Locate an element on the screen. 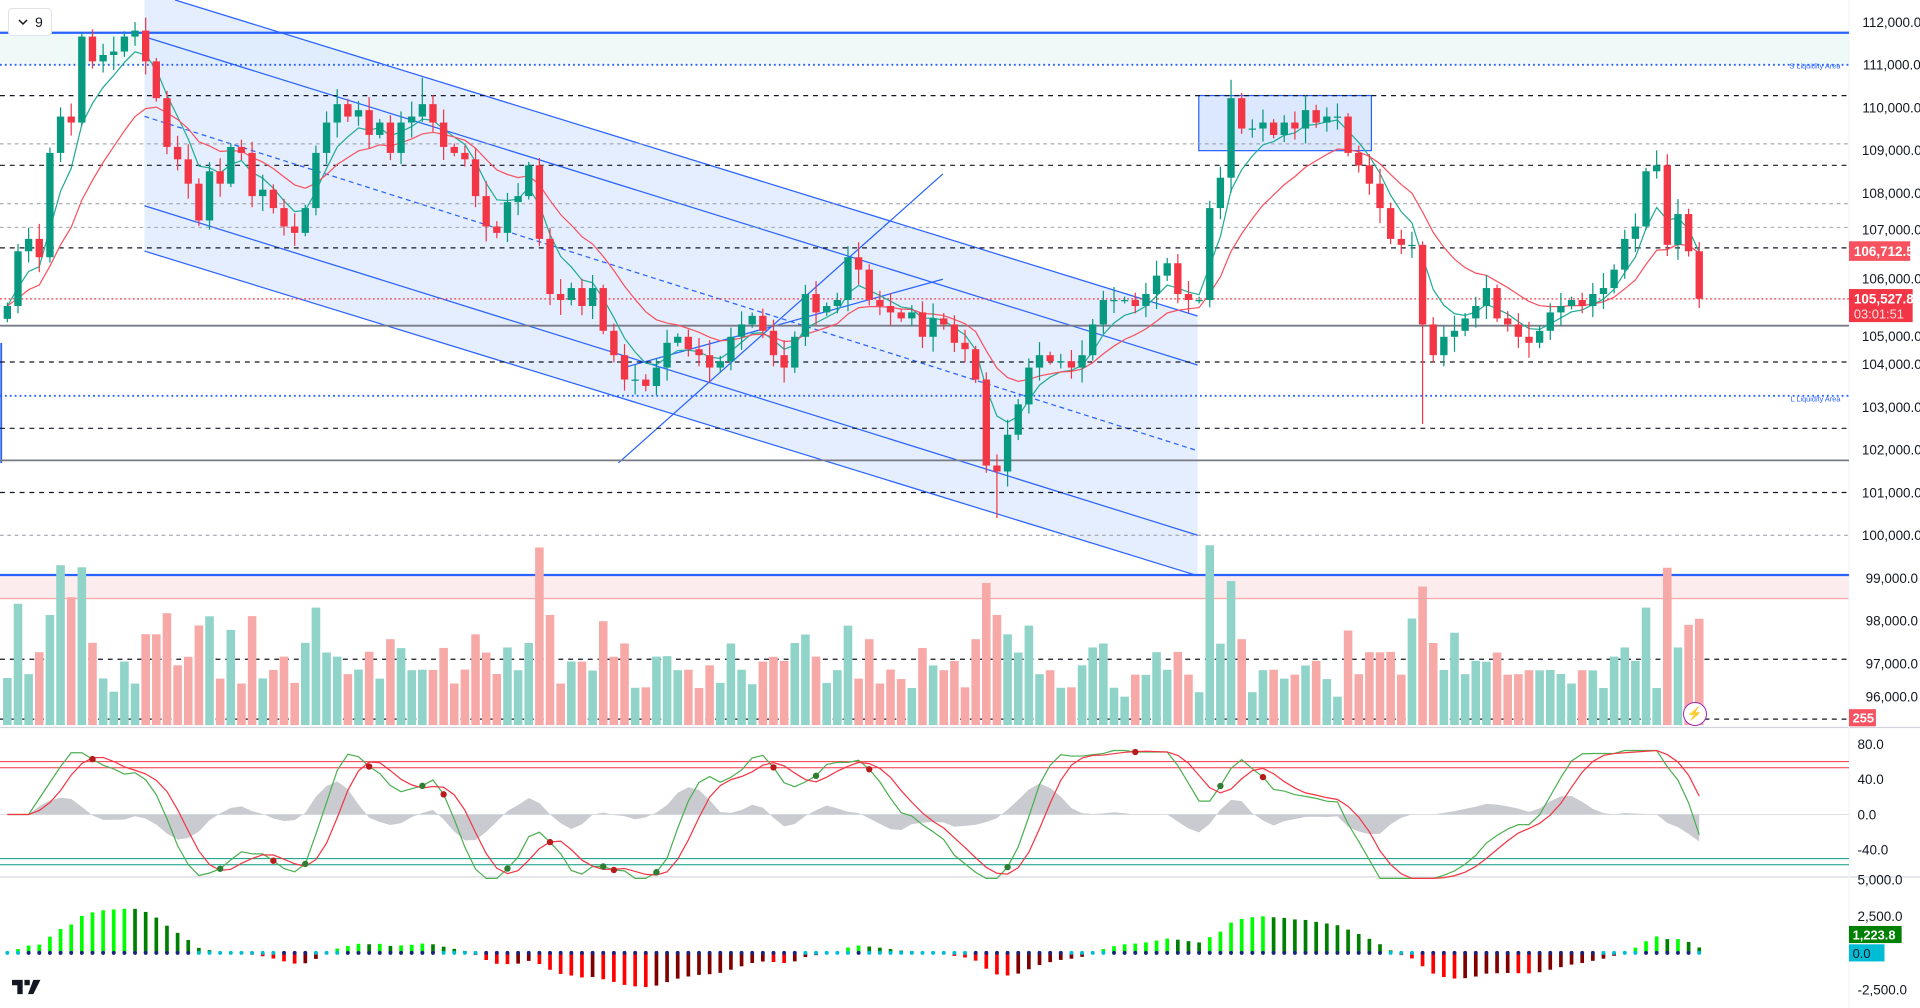  oscillator-histogram-area is located at coordinates (853, 811).